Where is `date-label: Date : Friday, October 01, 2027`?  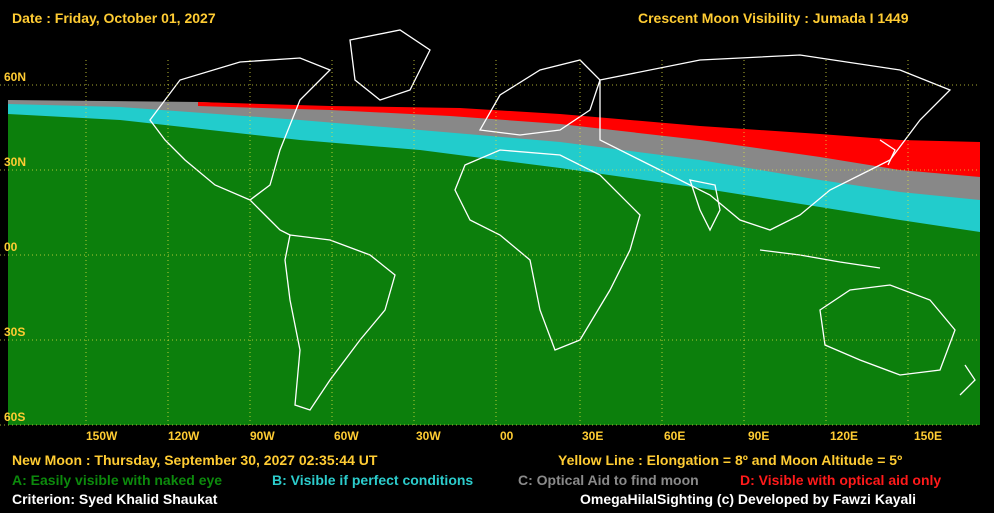 date-label: Date : Friday, October 01, 2027 is located at coordinates (114, 18).